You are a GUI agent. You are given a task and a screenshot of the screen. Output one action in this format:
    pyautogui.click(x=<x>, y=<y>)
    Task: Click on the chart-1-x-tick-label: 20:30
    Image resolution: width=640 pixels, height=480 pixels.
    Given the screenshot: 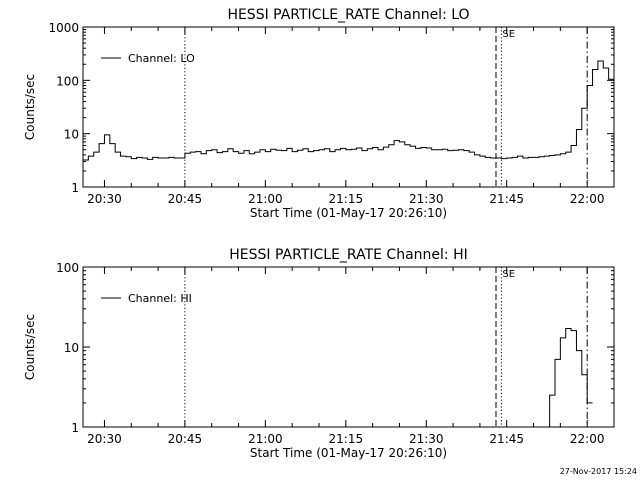 What is the action you would take?
    pyautogui.click(x=104, y=439)
    